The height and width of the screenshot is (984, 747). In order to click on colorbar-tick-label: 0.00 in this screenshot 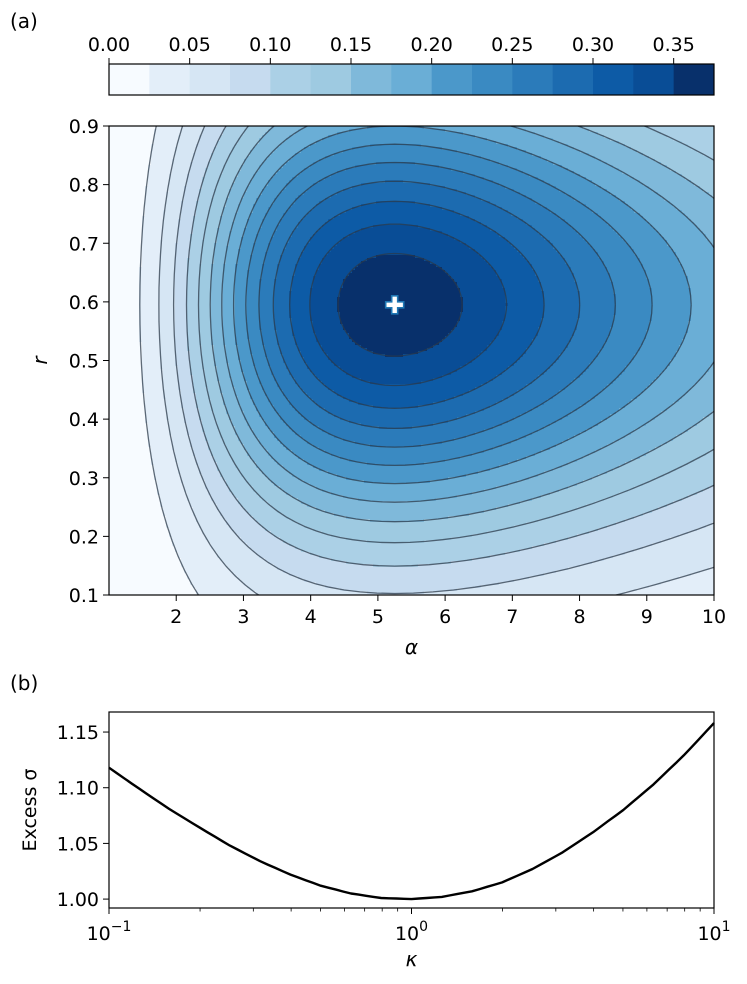, I will do `click(109, 45)`.